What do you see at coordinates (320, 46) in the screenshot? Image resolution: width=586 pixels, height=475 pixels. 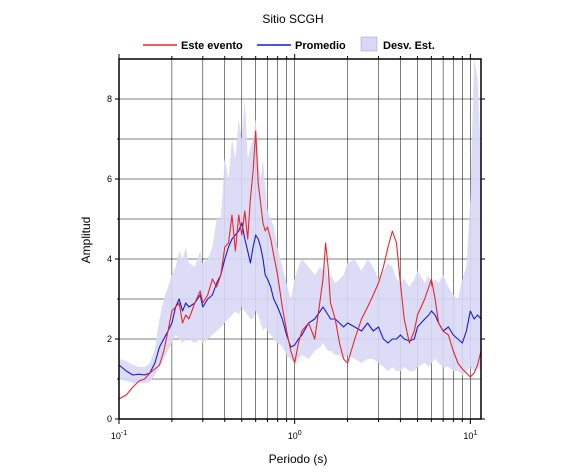 I see `legend-label-mean: Promedio` at bounding box center [320, 46].